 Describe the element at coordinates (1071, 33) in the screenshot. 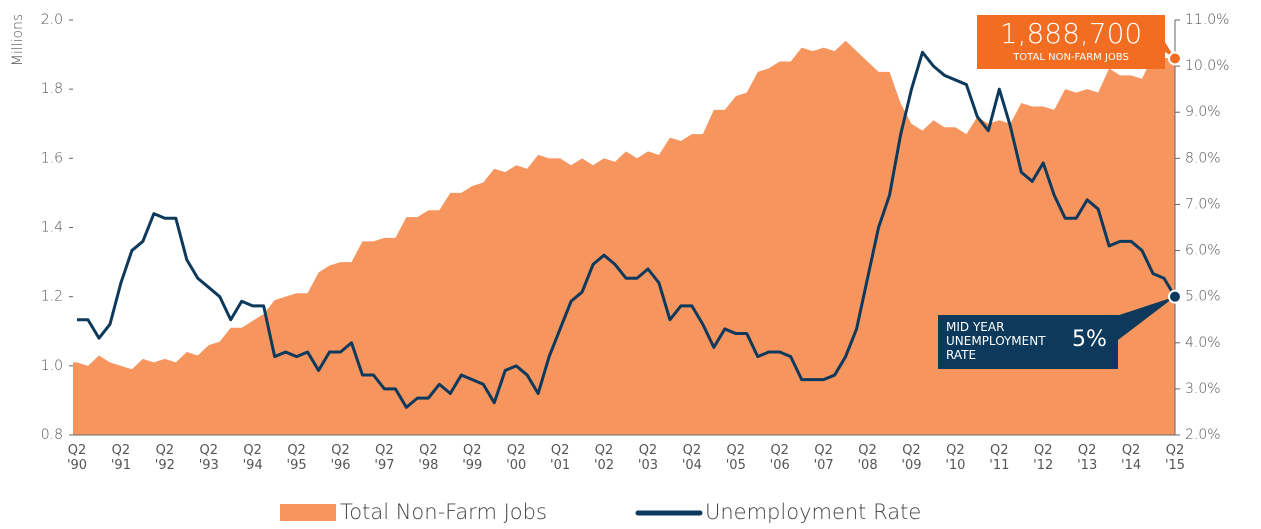

I see `callout-value: 1,888,700` at that location.